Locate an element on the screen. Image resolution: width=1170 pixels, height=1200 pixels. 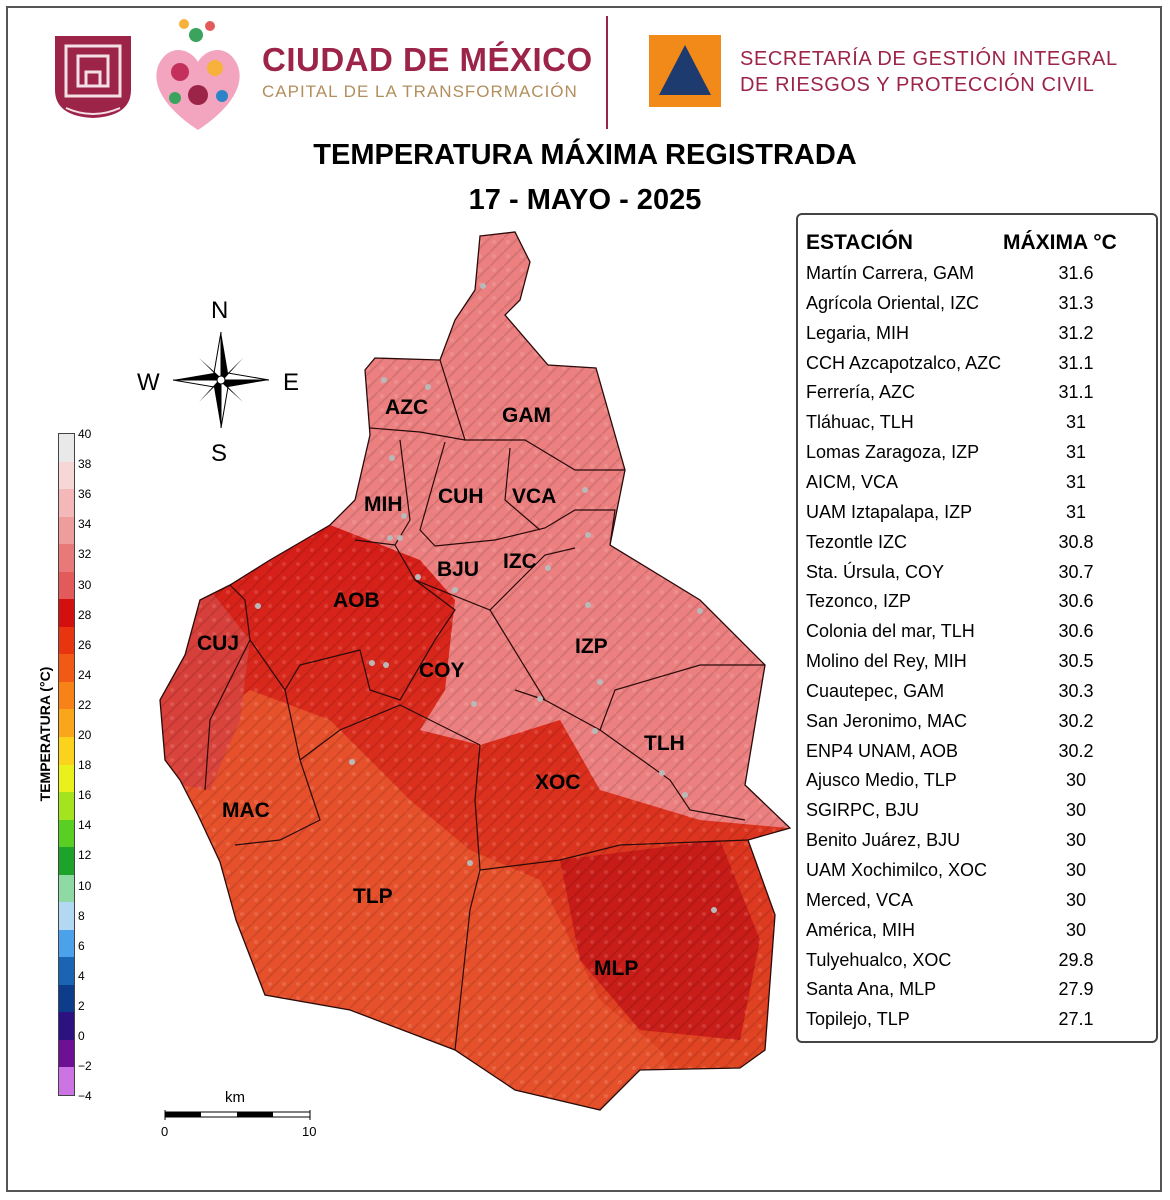
label-tlp: TLP is located at coordinates (373, 896).